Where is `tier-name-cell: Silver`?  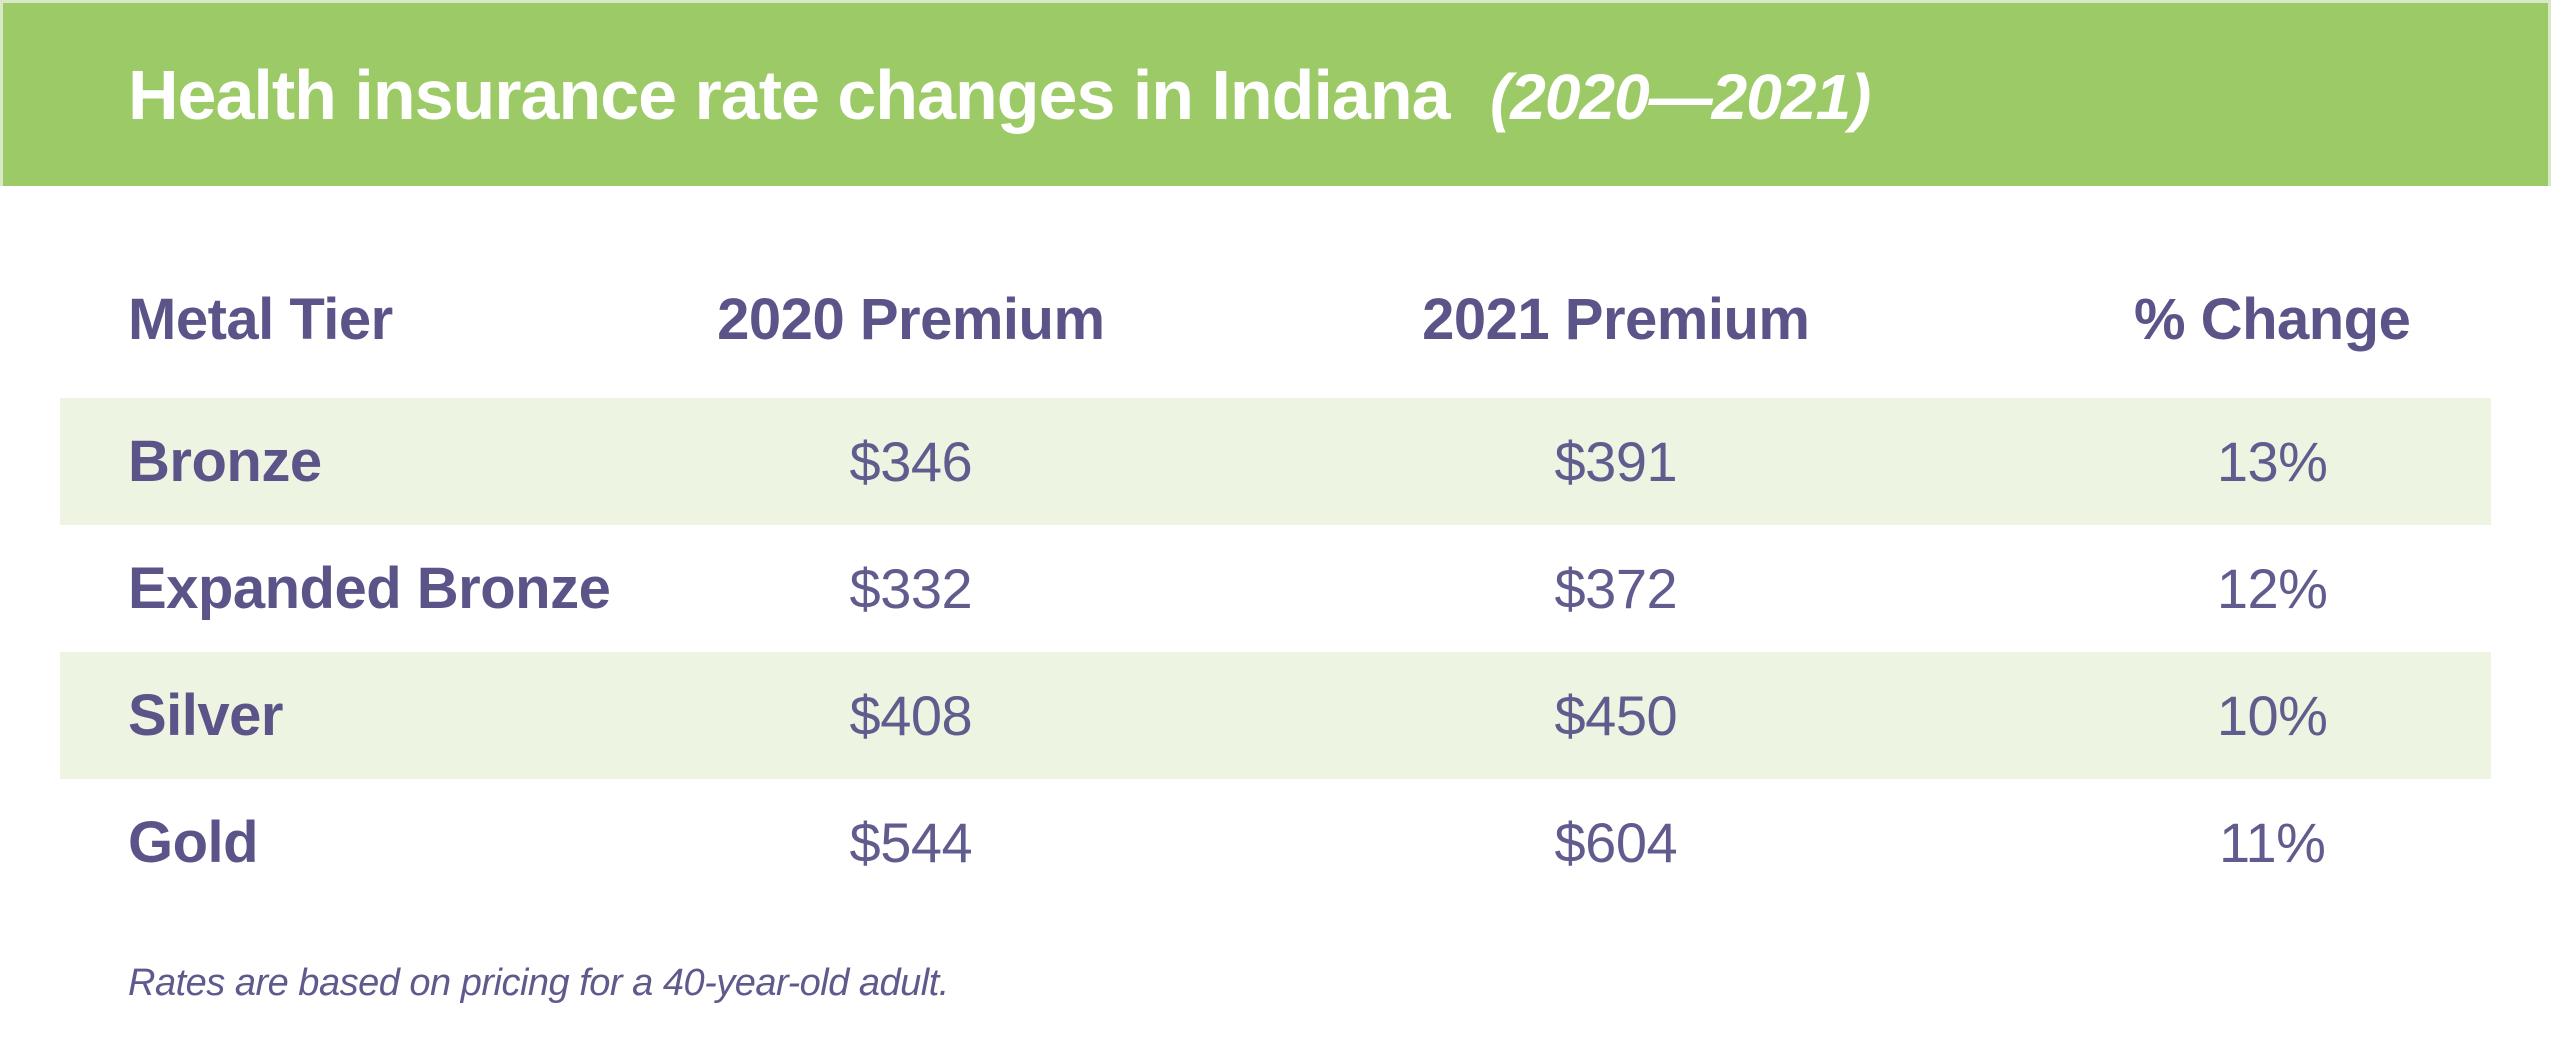 tier-name-cell: Silver is located at coordinates (206, 715).